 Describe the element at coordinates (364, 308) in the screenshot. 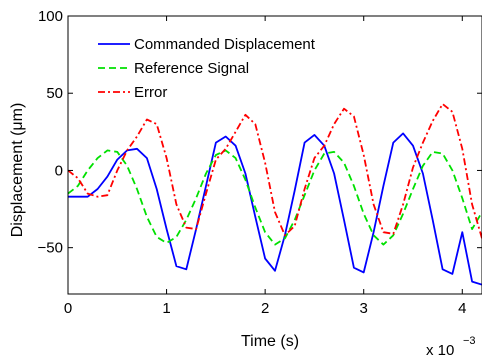

I see `x-tick-label: 3` at that location.